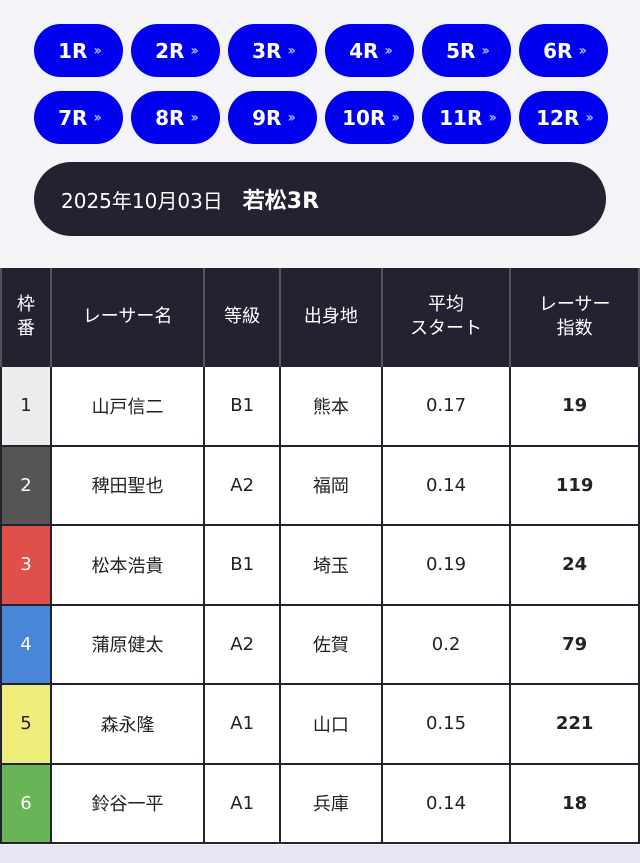  I want to click on race-button-6: 6R ››, so click(563, 50).